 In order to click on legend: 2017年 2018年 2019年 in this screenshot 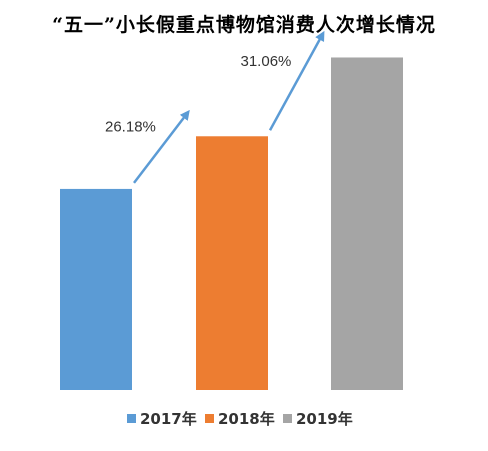, I will do `click(240, 419)`.